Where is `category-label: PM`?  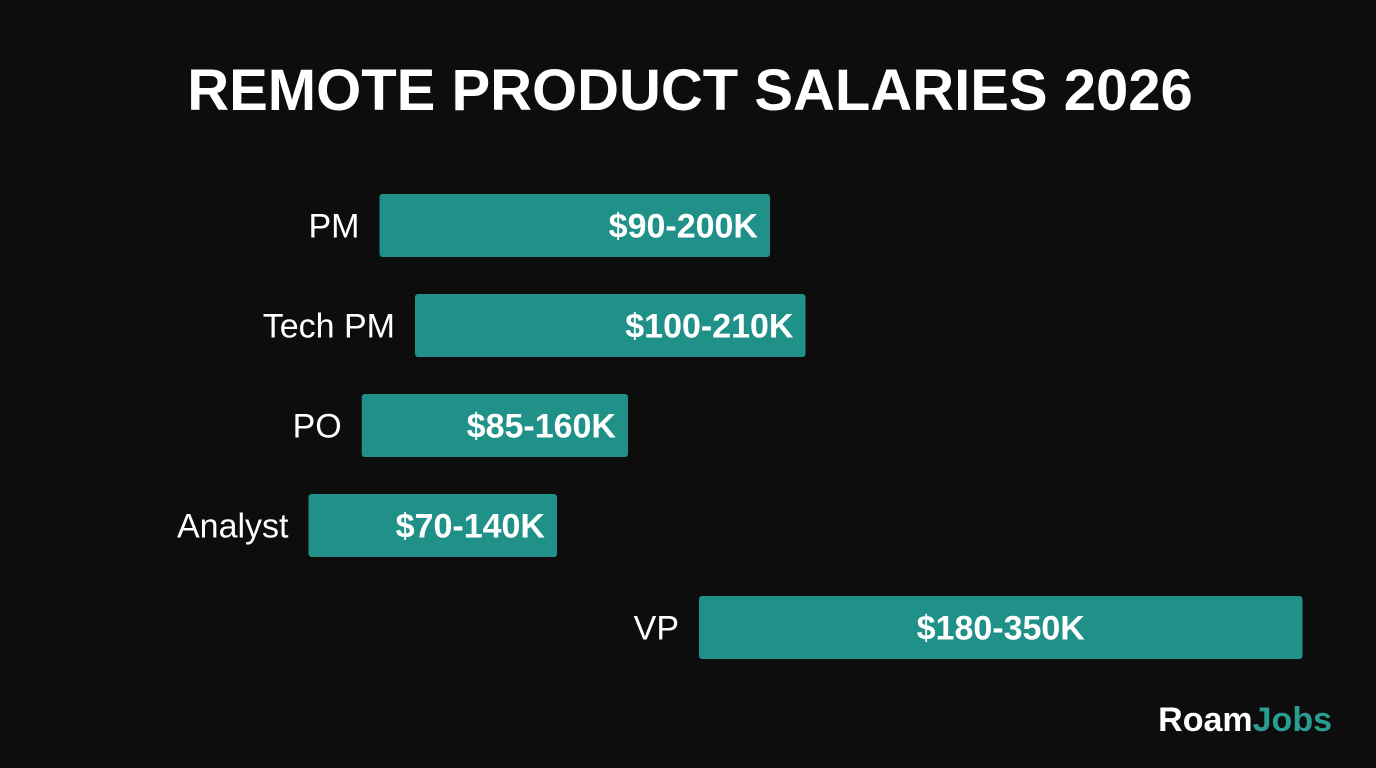 category-label: PM is located at coordinates (334, 227).